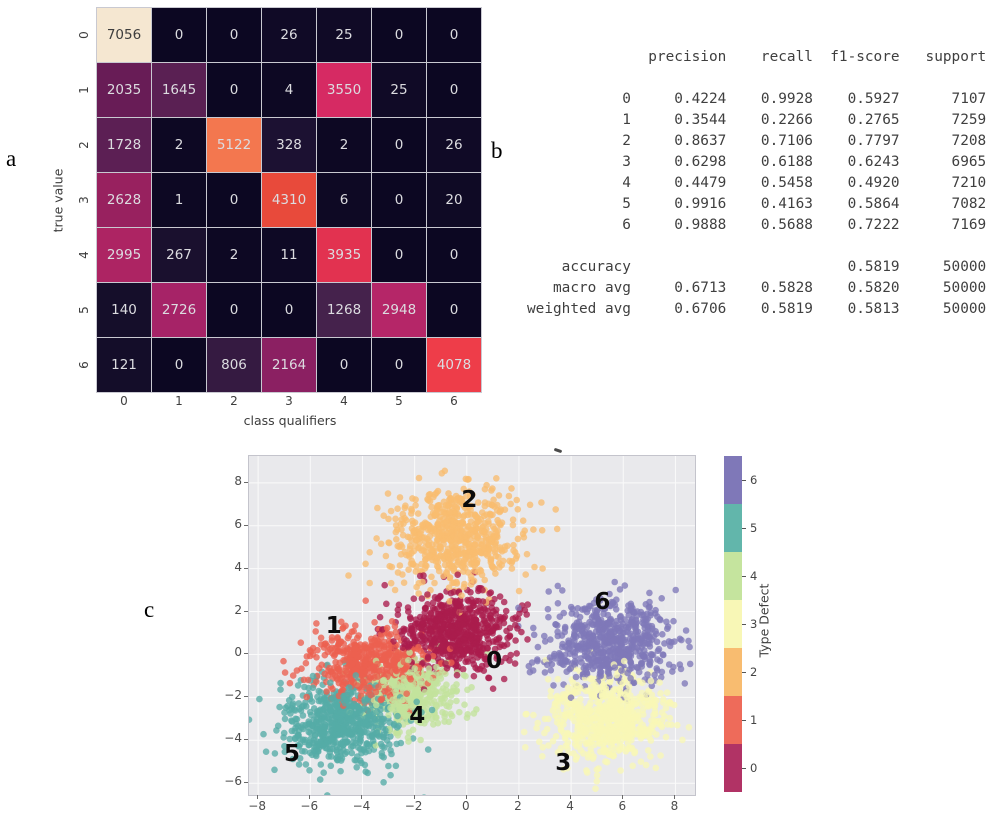  What do you see at coordinates (179, 401) in the screenshot?
I see `heatmap-xtick-label: 1` at bounding box center [179, 401].